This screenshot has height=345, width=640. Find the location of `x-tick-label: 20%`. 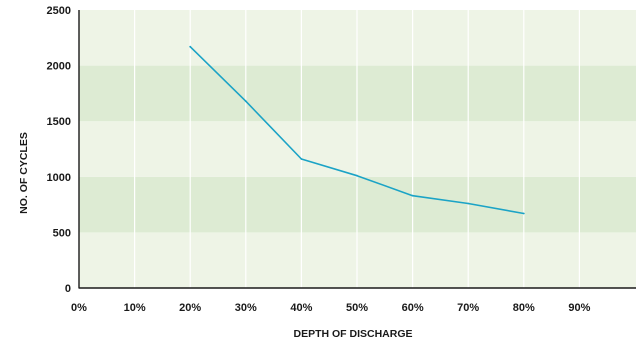

x-tick-label: 20% is located at coordinates (190, 308).